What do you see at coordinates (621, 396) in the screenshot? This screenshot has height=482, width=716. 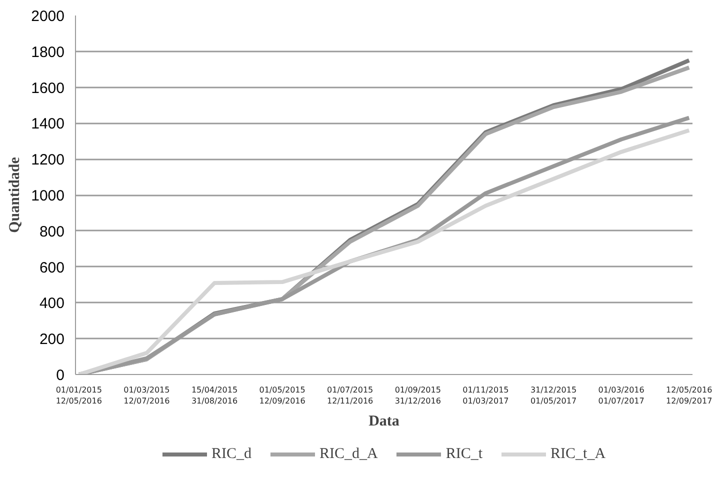 I see `x-tick-label: 01/03/2016 01/07/2017` at bounding box center [621, 396].